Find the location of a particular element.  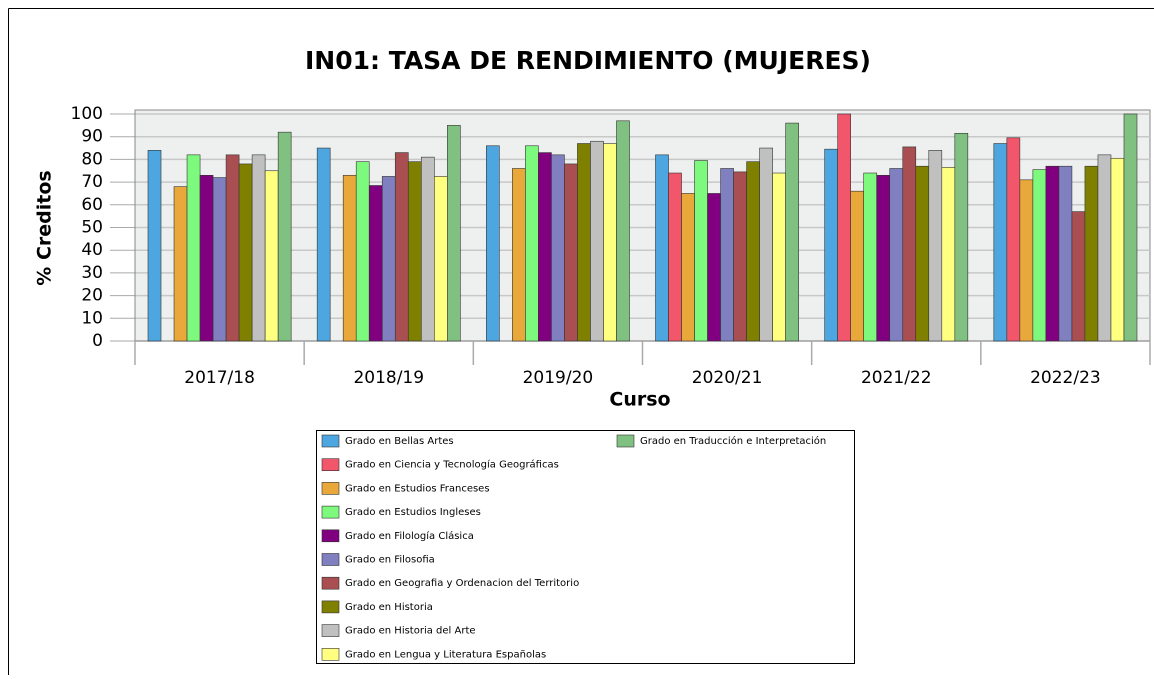

x-tick-label: 2020/21 is located at coordinates (727, 378).